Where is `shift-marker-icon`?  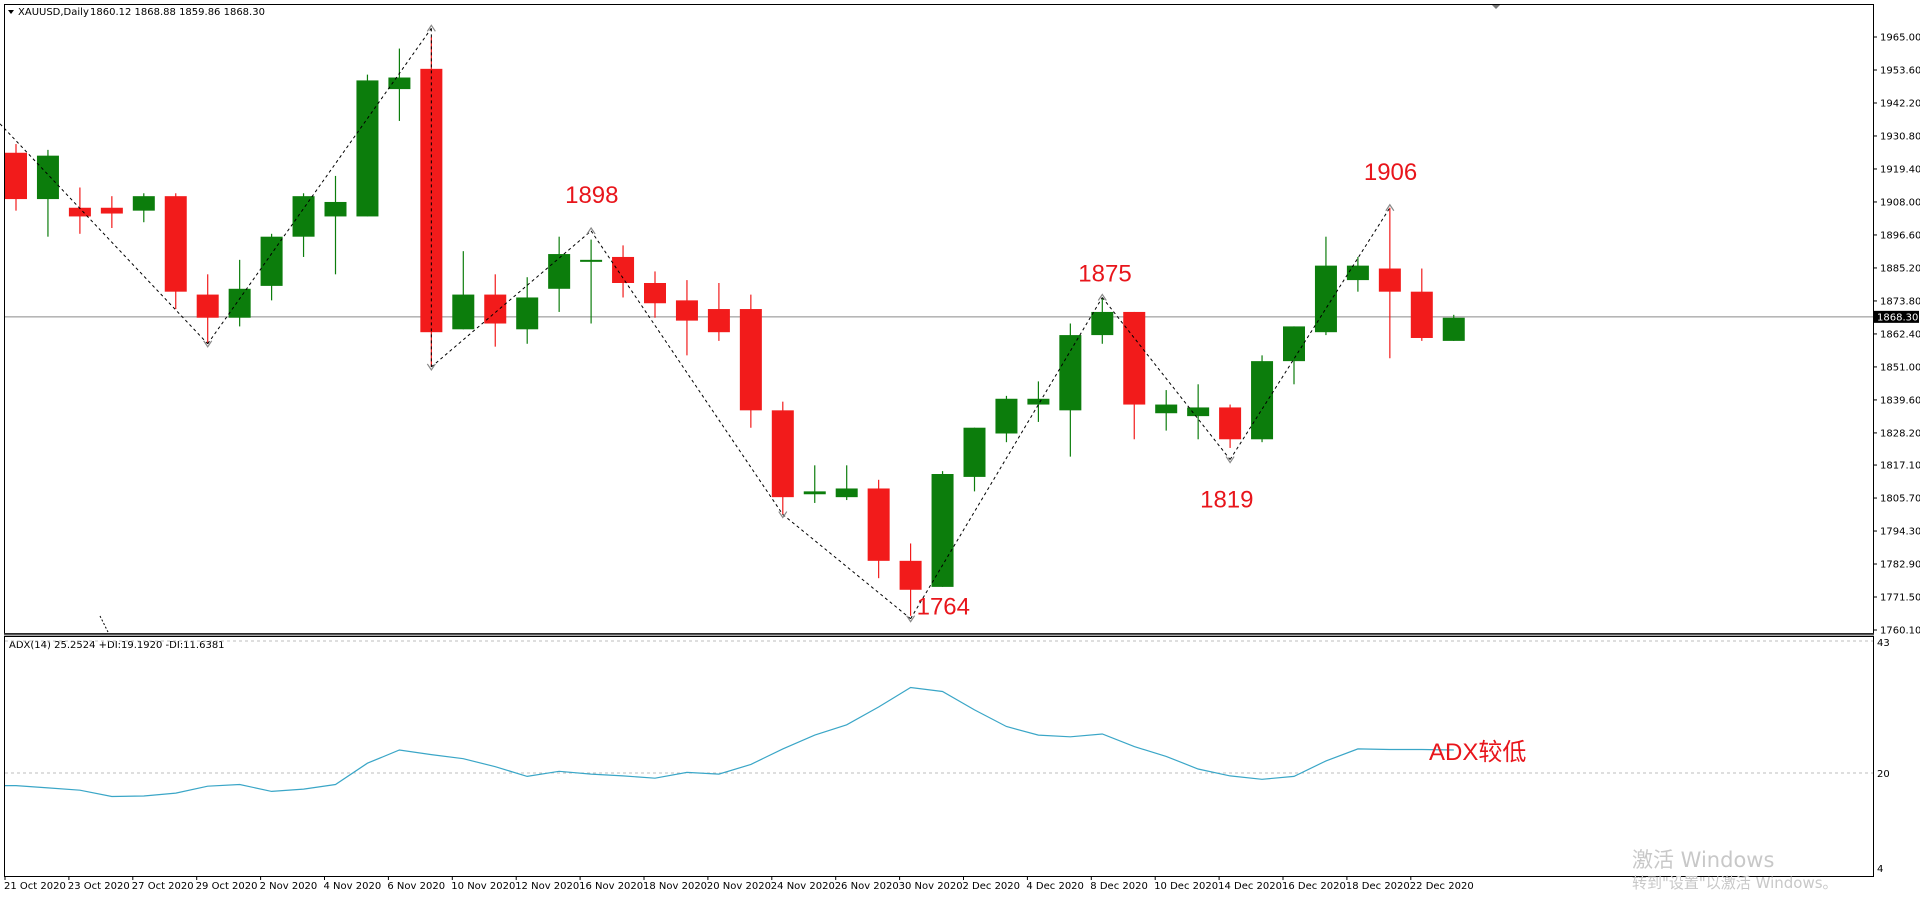 shift-marker-icon is located at coordinates (1496, 7).